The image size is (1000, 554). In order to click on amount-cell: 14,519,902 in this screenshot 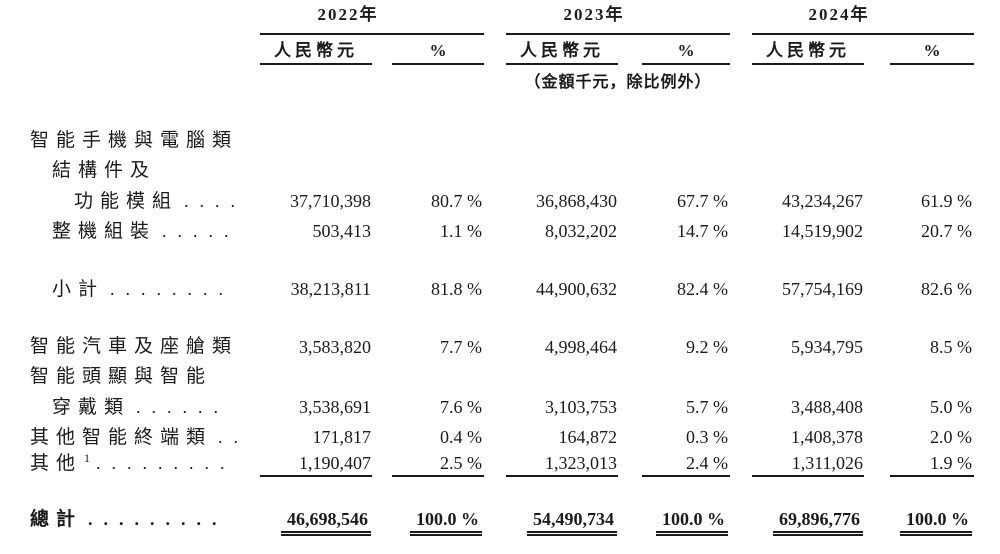, I will do `click(823, 231)`.